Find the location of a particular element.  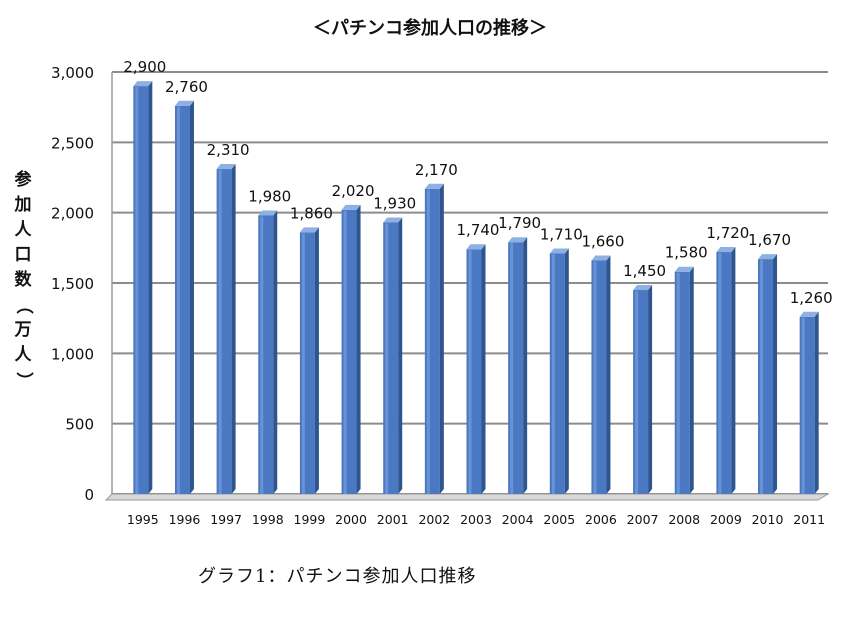

value-label: 1,670 is located at coordinates (769, 240).